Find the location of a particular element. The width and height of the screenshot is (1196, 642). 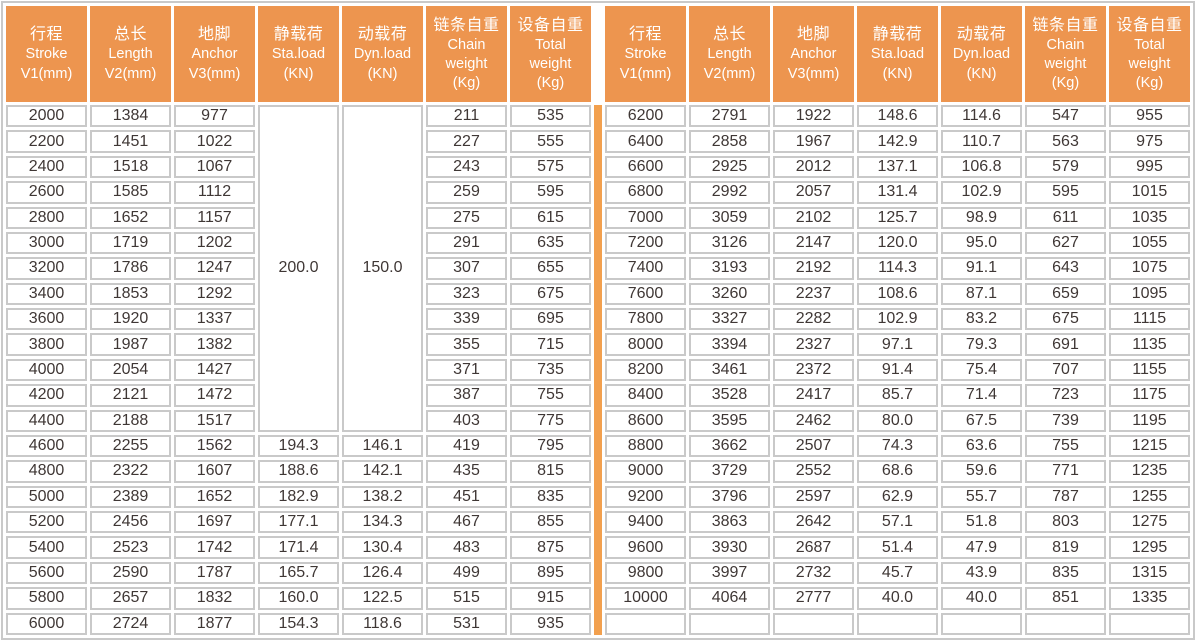

header-right-dyn-load: 动载荷 Dyn.load (KN) is located at coordinates (981, 54).